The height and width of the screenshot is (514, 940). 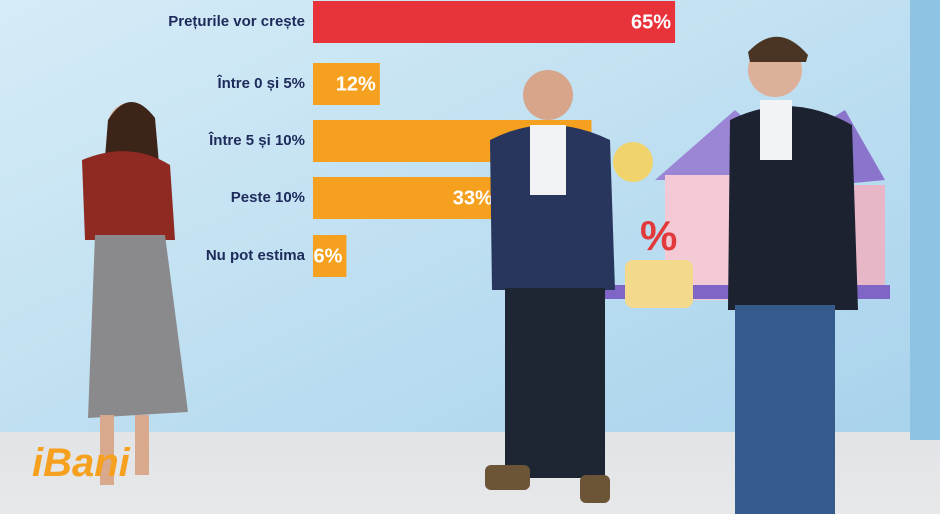 I want to click on category-label: Între 5 și 10%, so click(x=256, y=140).